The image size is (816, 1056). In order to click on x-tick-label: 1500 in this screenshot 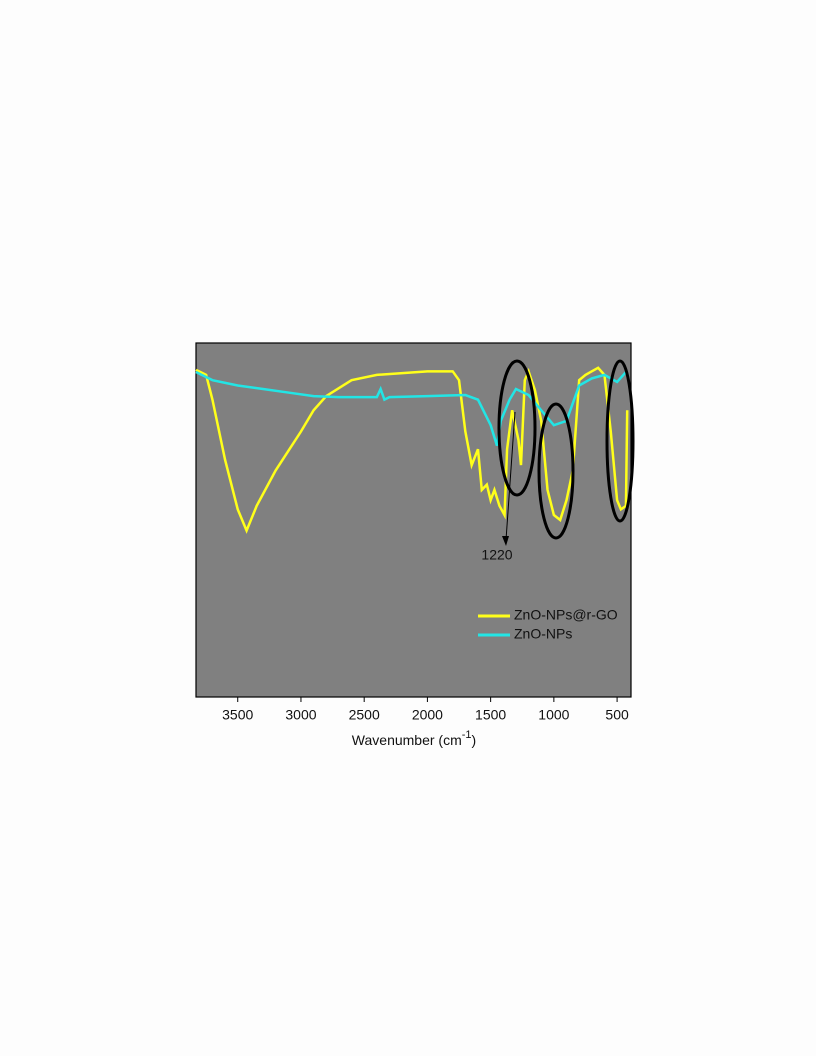, I will do `click(490, 715)`.